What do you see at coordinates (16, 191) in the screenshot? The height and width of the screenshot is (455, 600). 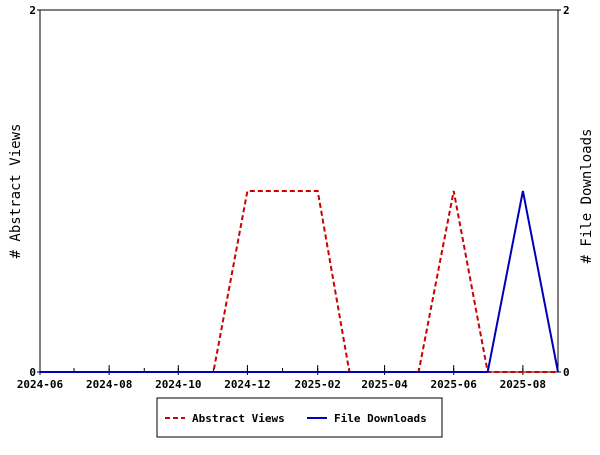 I see `y-axis-label-left: # Abstract Views` at bounding box center [16, 191].